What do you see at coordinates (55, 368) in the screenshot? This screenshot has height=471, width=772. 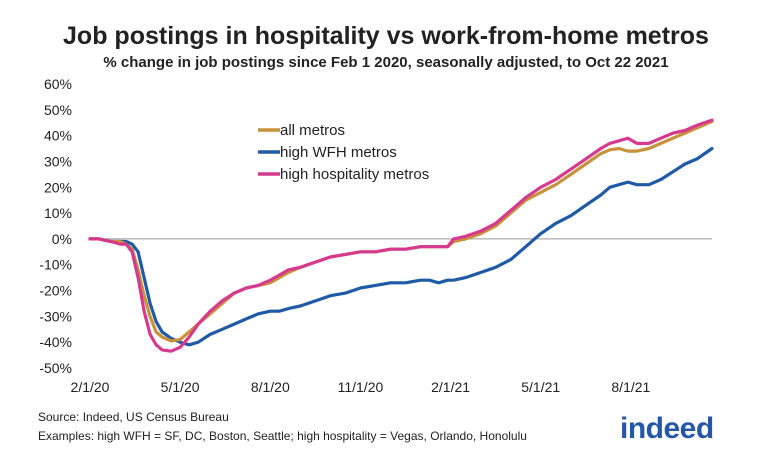 I see `y-tick-label: -50%` at bounding box center [55, 368].